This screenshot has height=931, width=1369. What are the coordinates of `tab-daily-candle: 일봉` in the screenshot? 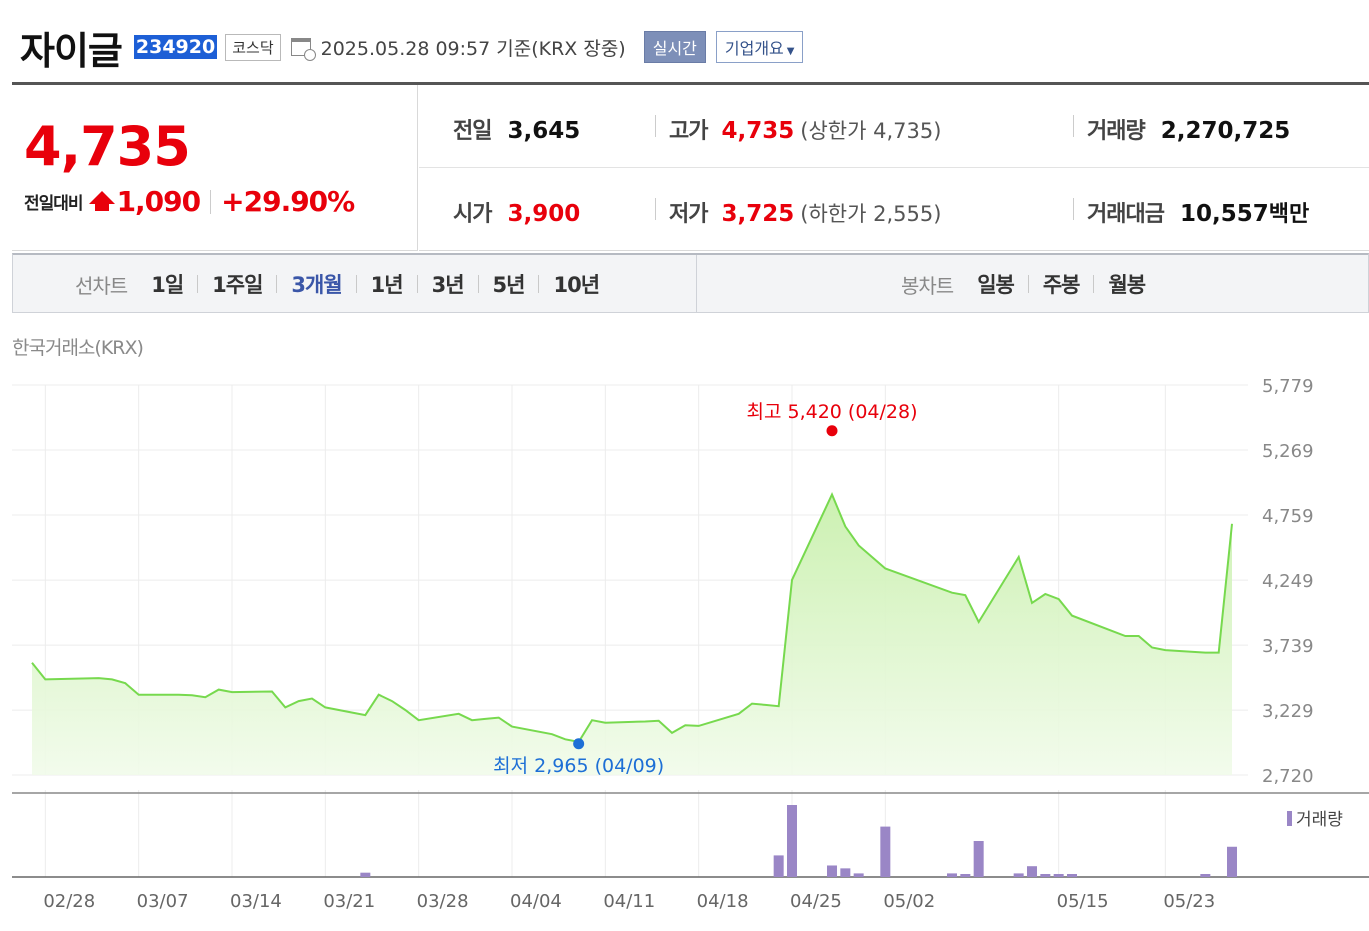 It's located at (996, 285).